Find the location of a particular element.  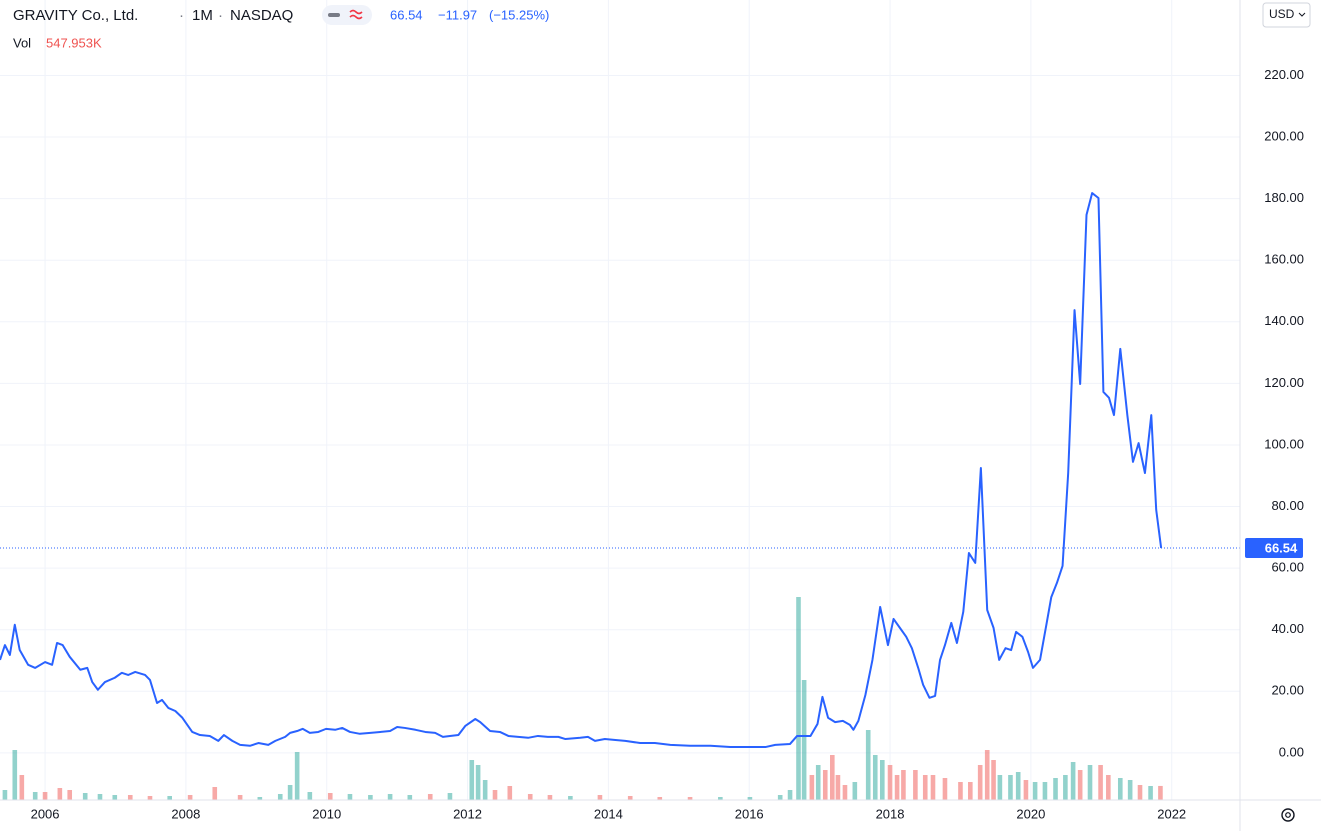

x-tick-label: 2008 is located at coordinates (185, 813).